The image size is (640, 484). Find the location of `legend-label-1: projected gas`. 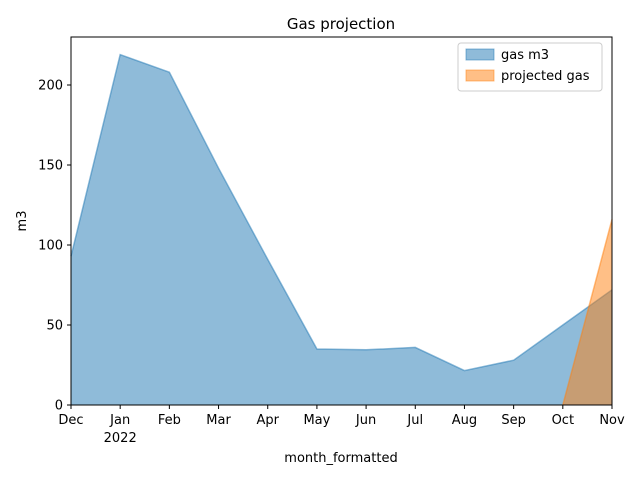

legend-label-1: projected gas is located at coordinates (545, 76).